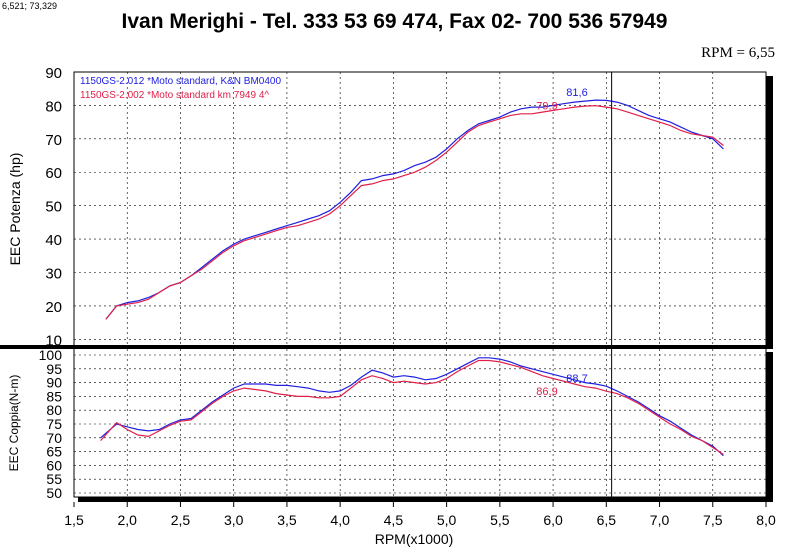 This screenshot has height=549, width=789. I want to click on x-tick-label: 4,0, so click(340, 520).